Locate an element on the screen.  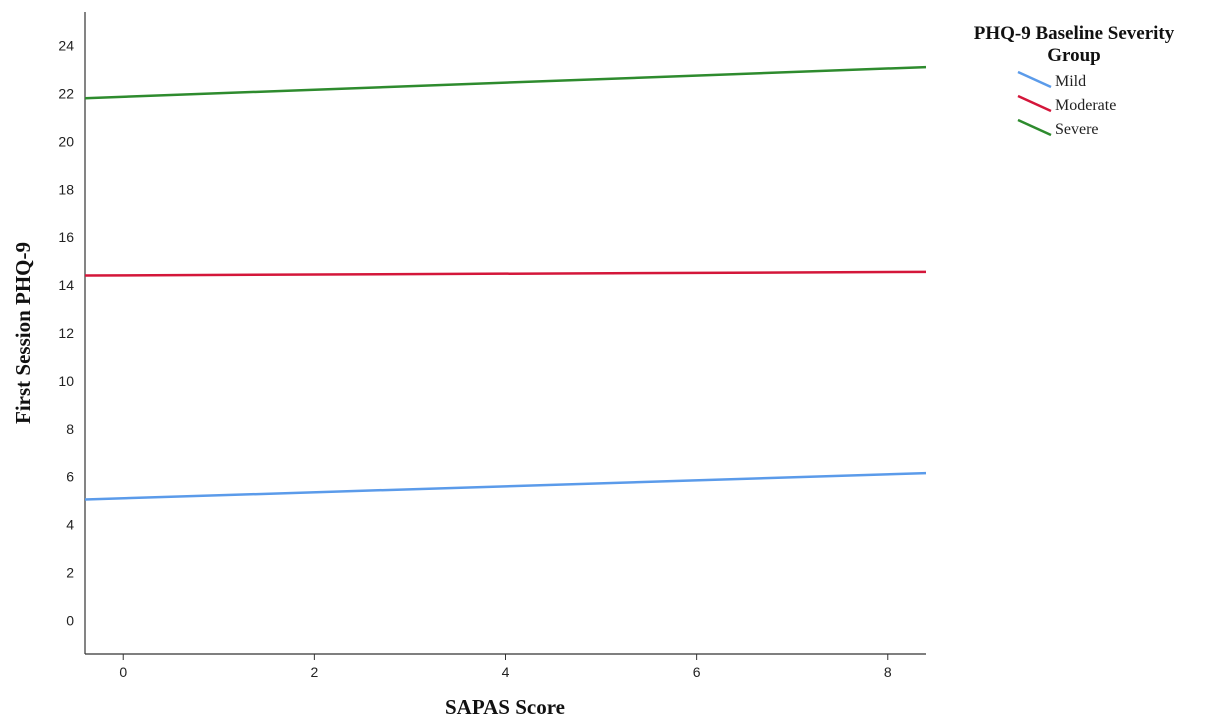
y-tick-label: 6 is located at coordinates (70, 477).